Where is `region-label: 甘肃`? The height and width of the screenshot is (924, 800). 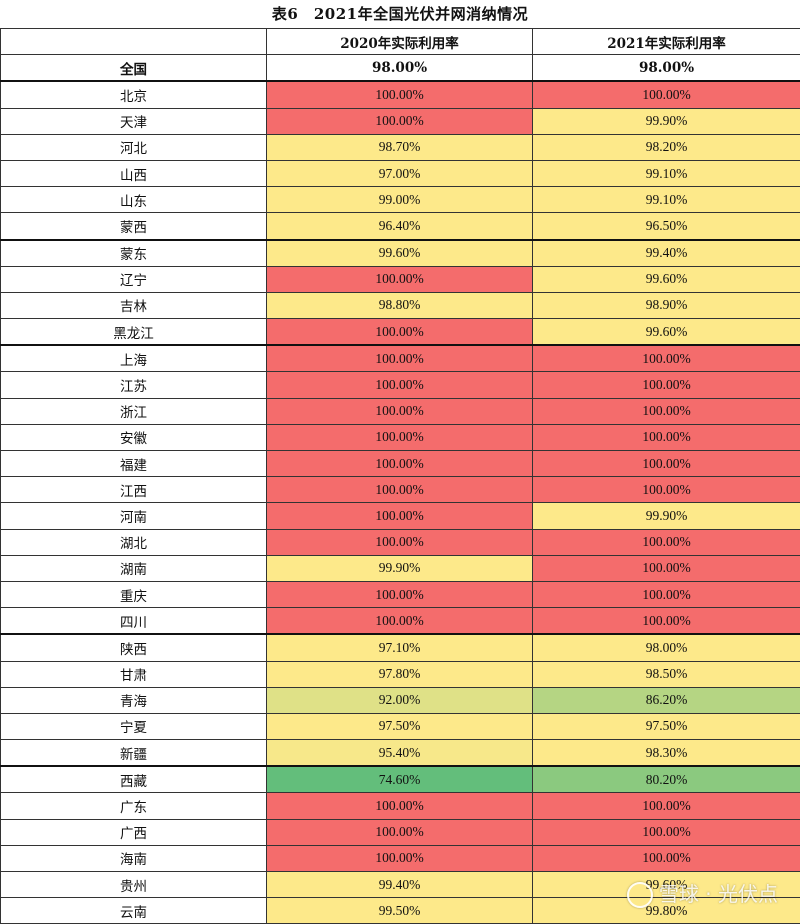 region-label: 甘肃 is located at coordinates (134, 674).